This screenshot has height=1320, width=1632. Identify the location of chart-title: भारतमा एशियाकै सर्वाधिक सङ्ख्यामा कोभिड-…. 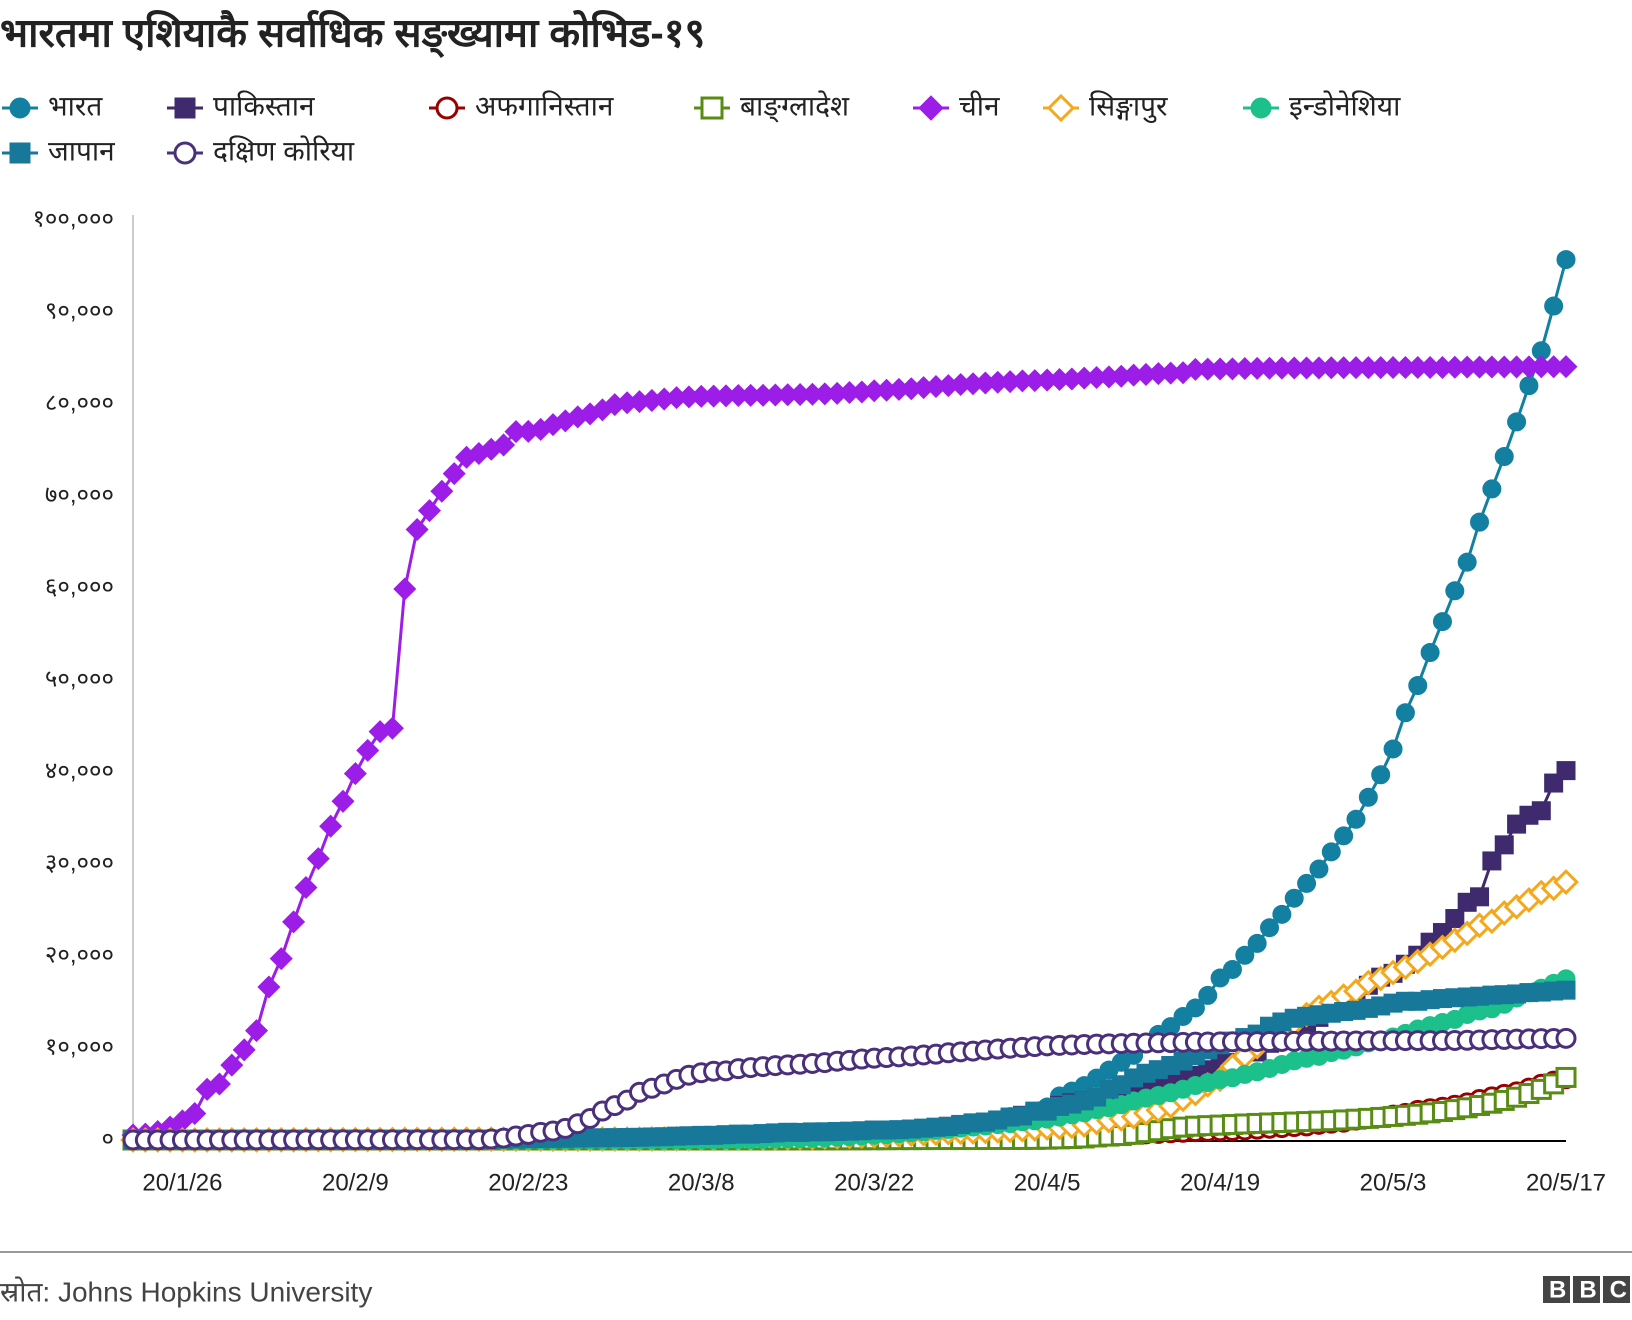
(352, 34).